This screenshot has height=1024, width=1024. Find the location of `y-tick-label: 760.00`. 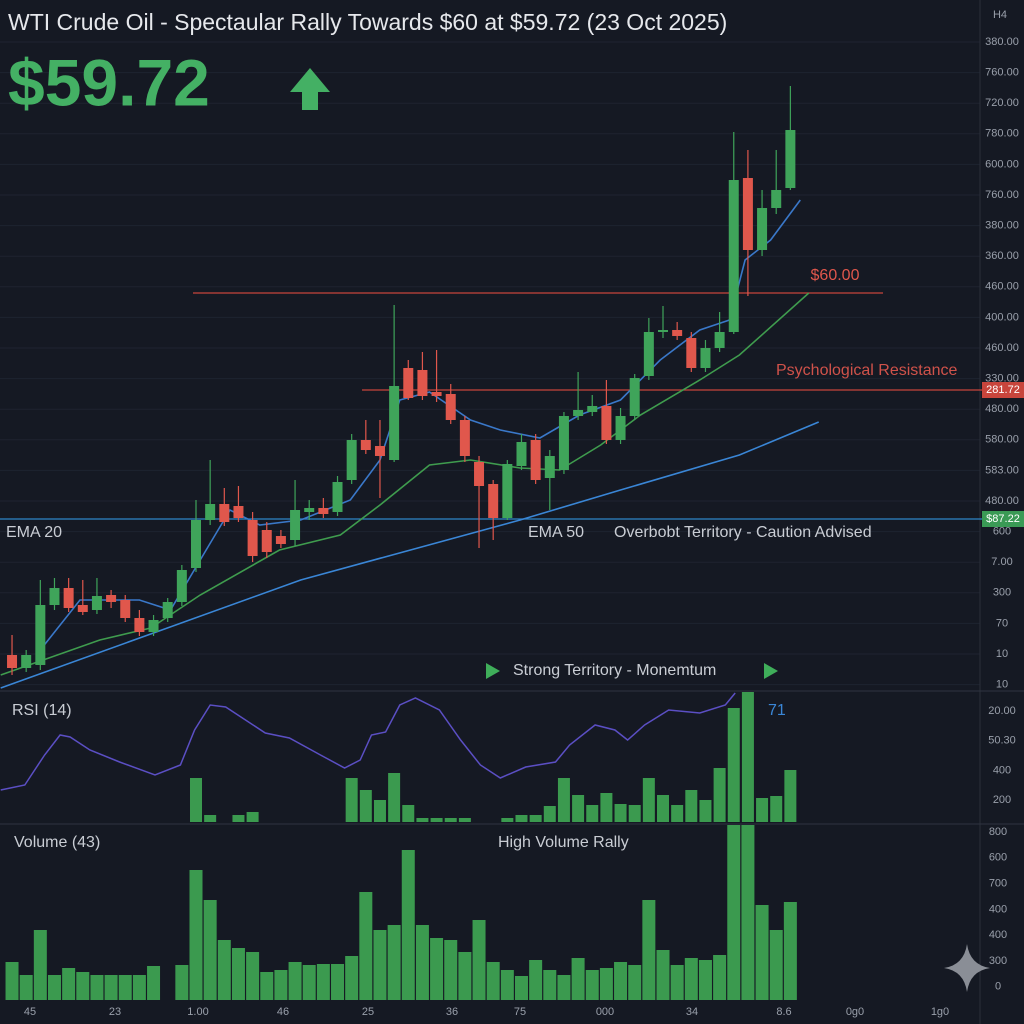

y-tick-label: 760.00 is located at coordinates (1002, 195).